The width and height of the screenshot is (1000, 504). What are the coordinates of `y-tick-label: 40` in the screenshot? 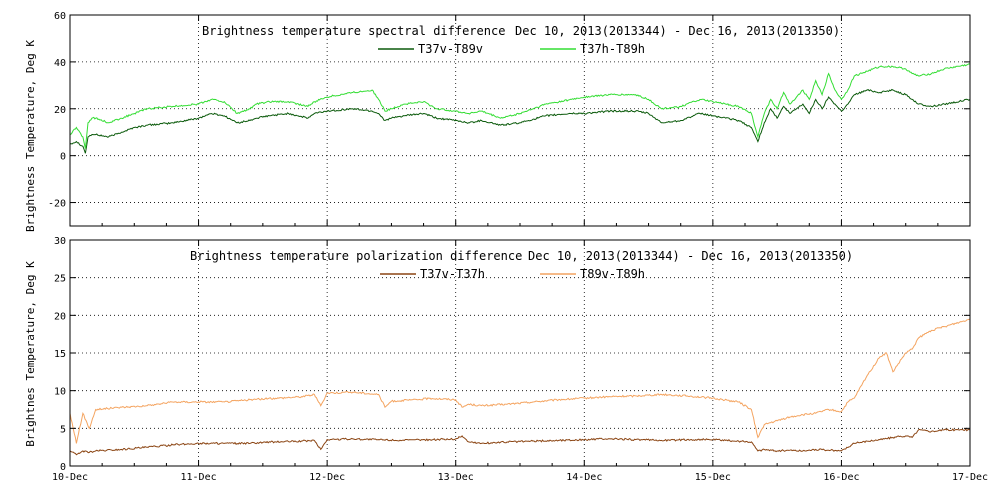 It's located at (60, 63).